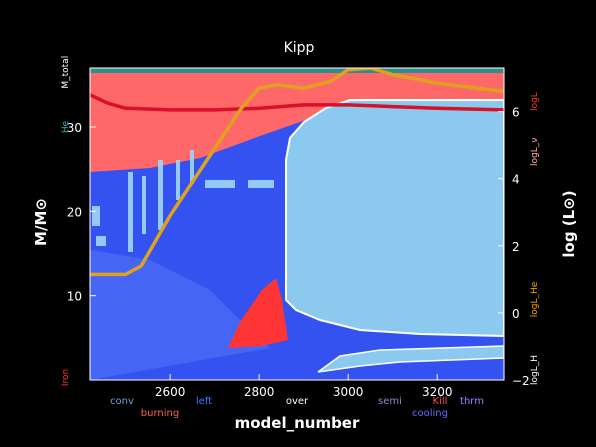 This screenshot has height=447, width=596. What do you see at coordinates (66, 126) in the screenshot?
I see `left-side-label: He` at bounding box center [66, 126].